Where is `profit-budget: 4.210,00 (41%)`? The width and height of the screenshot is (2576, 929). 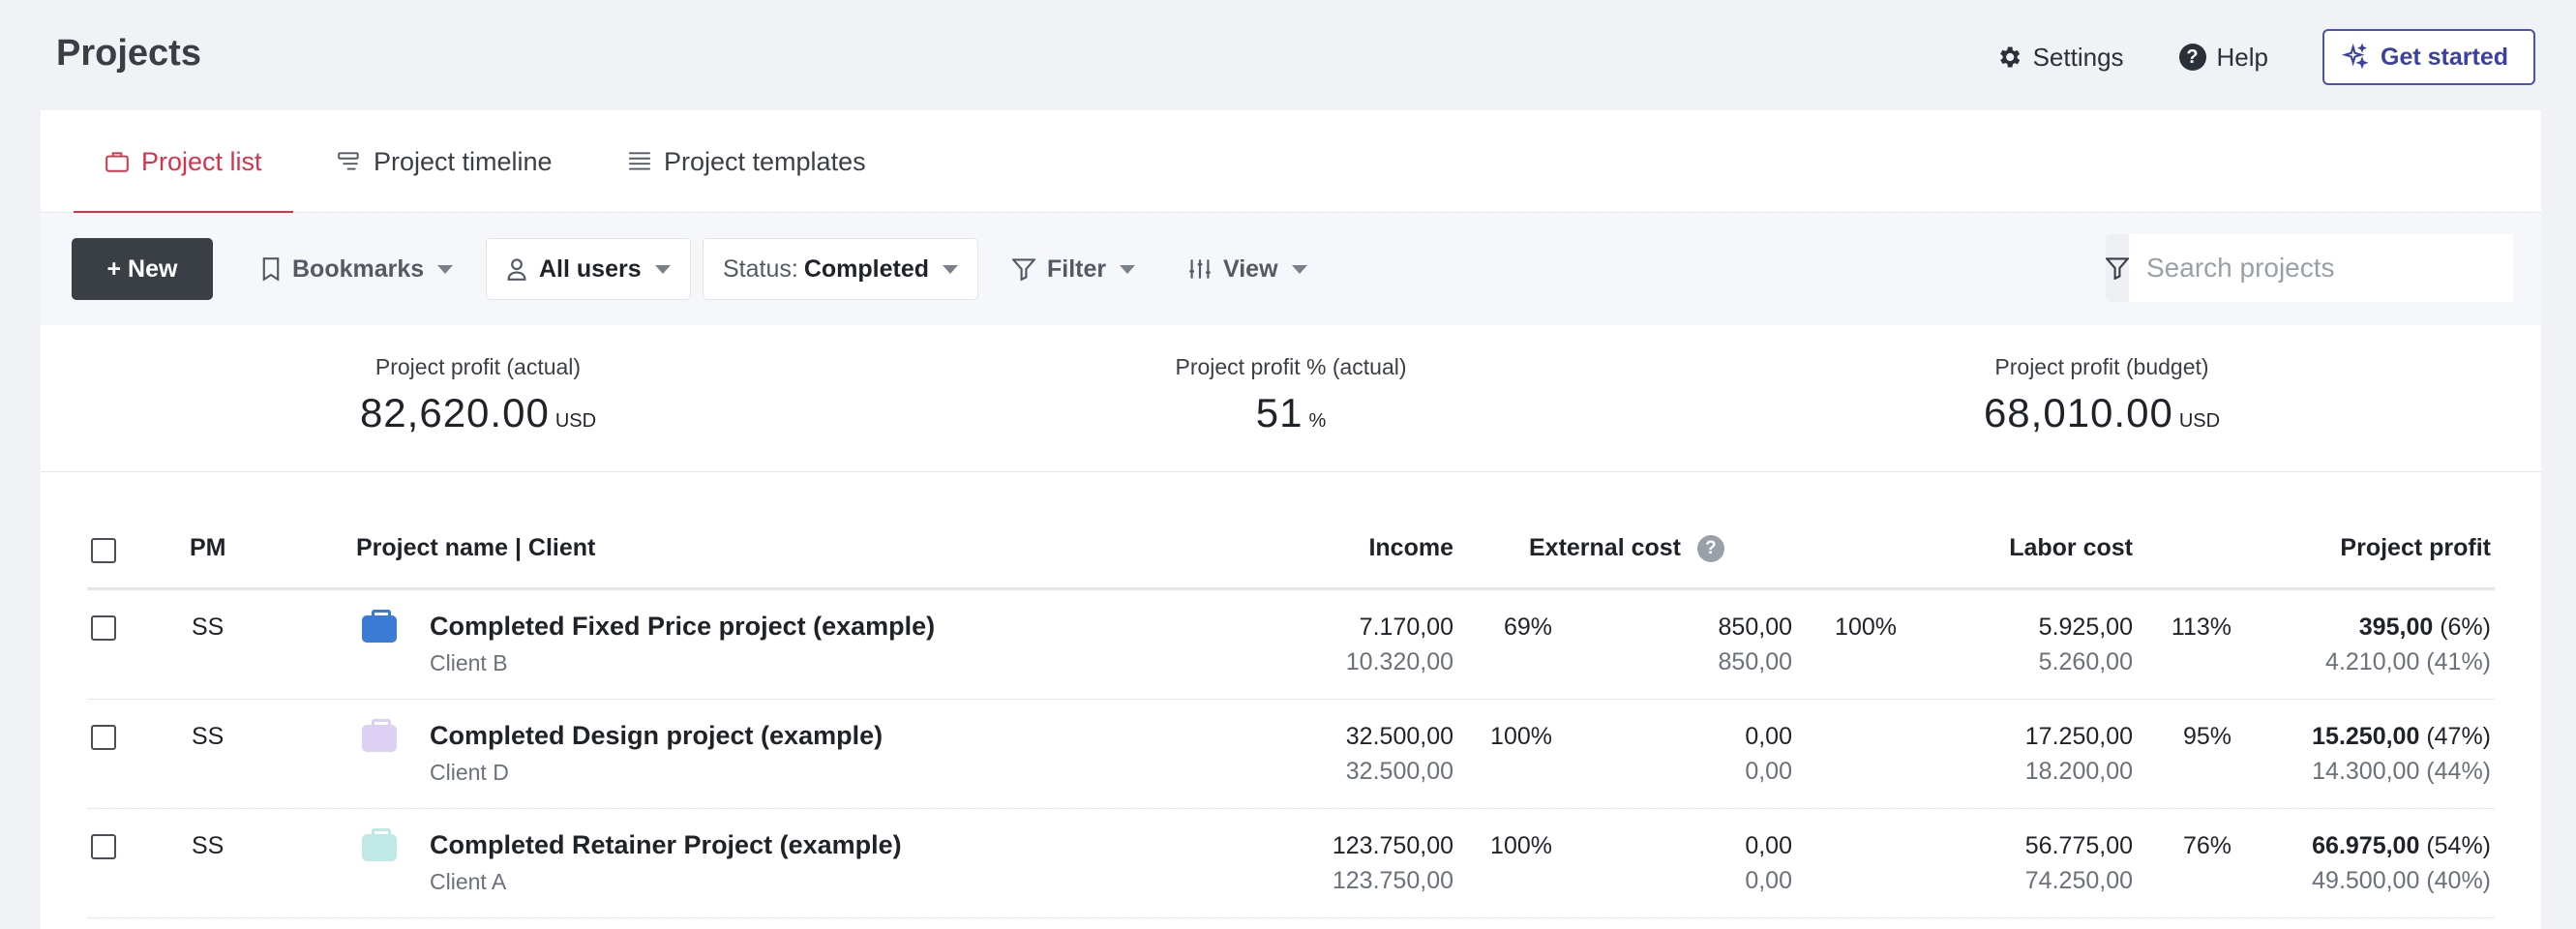
profit-budget: 4.210,00 (41%) is located at coordinates (2408, 661).